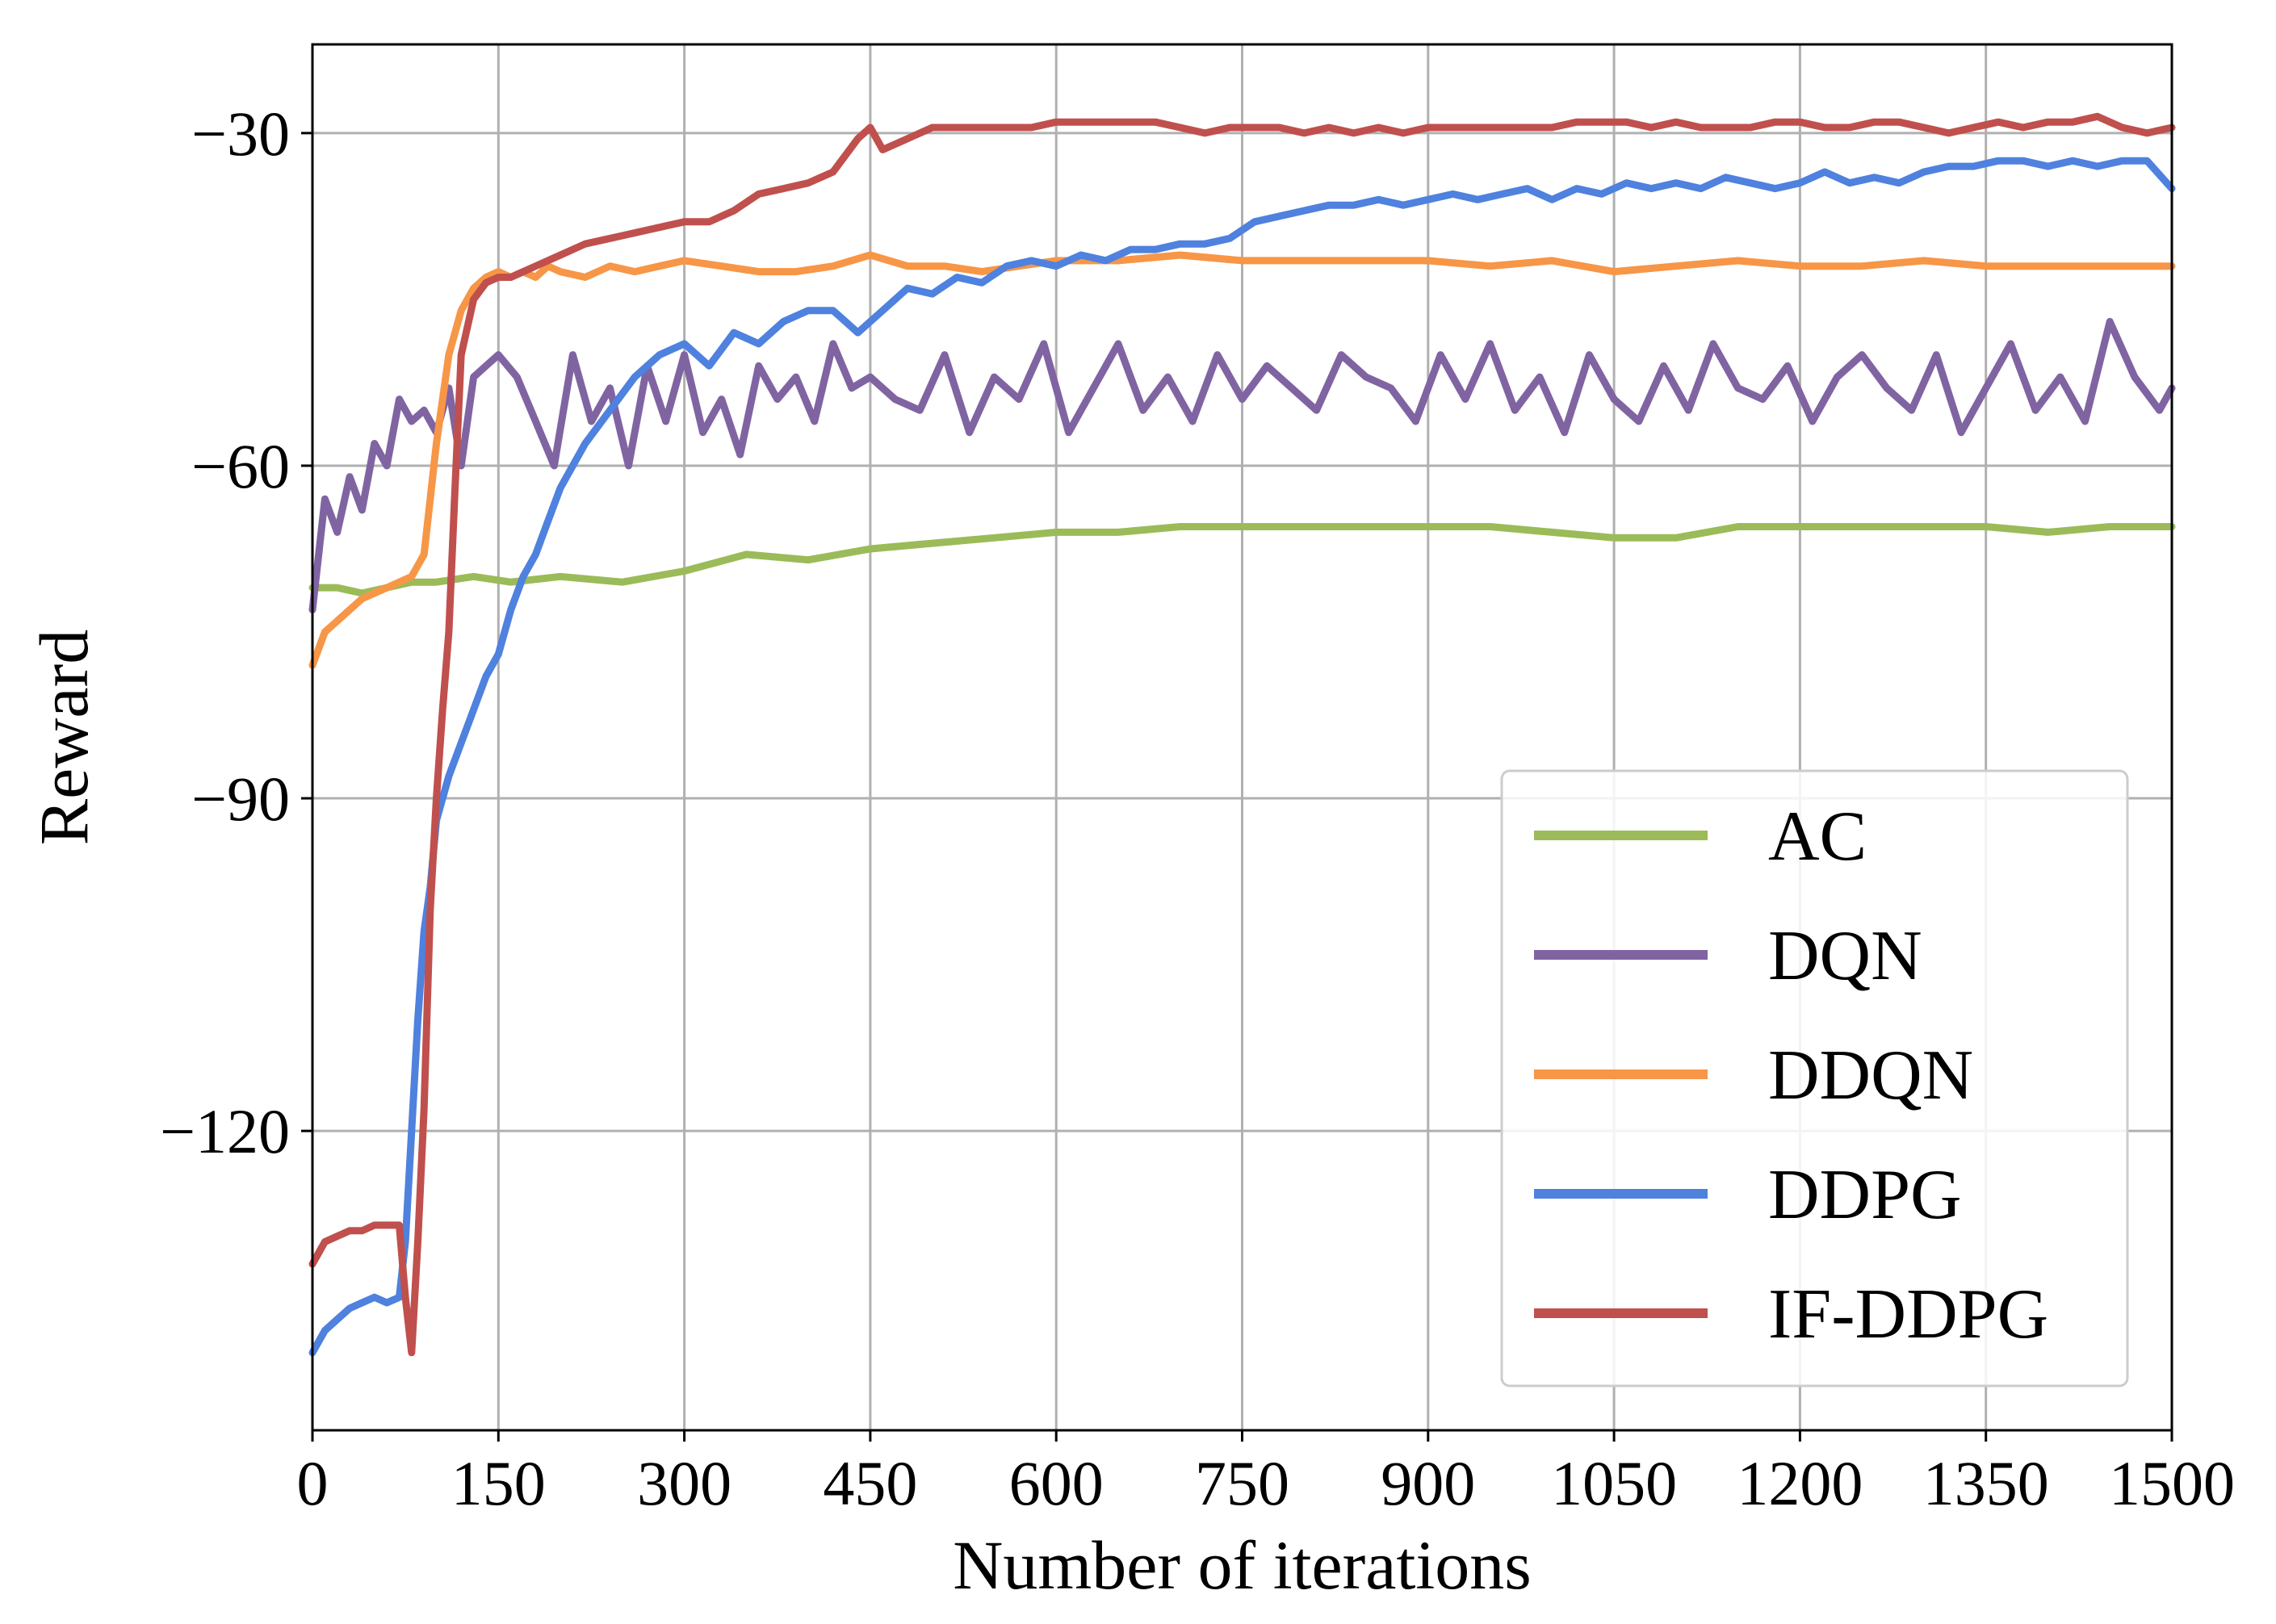 This screenshot has height=1624, width=2276. I want to click on x-tick-label: 1500, so click(2172, 1483).